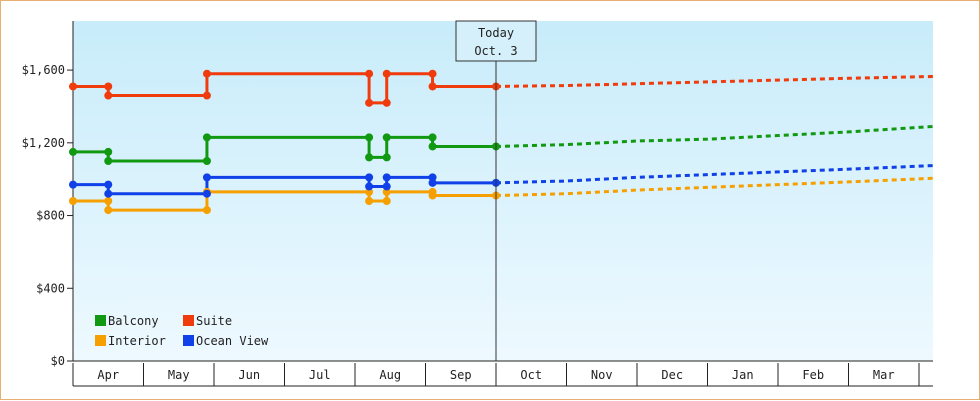 This screenshot has width=980, height=401. I want to click on legend-label: Suite, so click(214, 321).